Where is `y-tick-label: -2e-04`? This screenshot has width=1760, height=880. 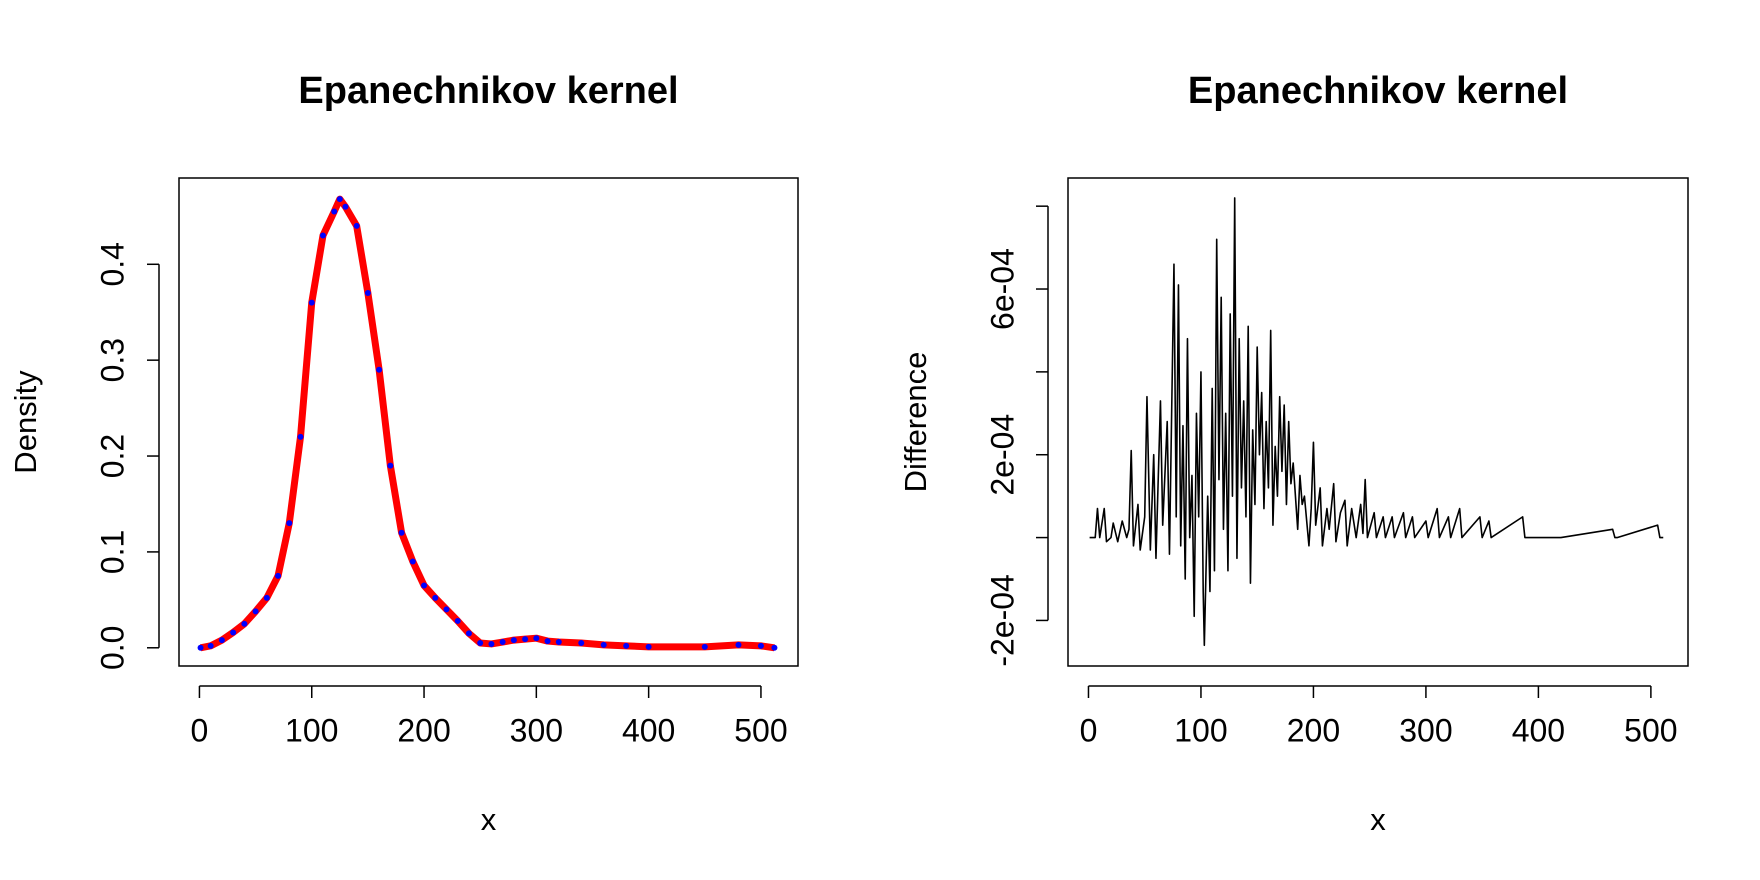 y-tick-label: -2e-04 is located at coordinates (1002, 620).